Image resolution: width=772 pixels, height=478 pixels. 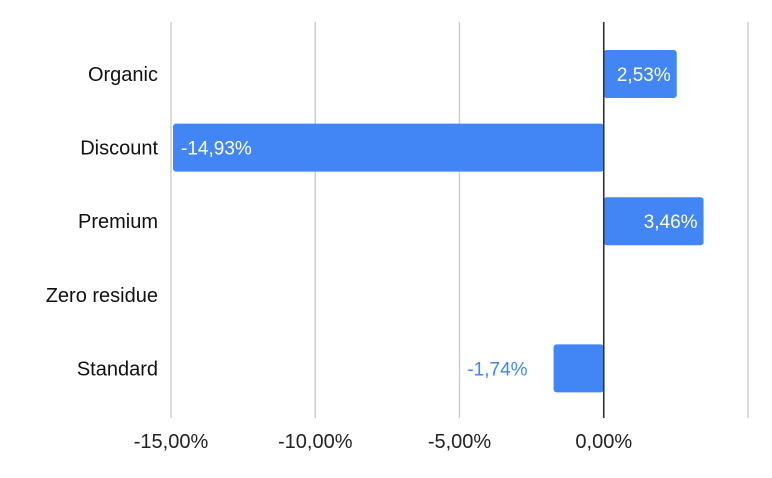 I want to click on x-tick-label: -15,00%, so click(x=171, y=442).